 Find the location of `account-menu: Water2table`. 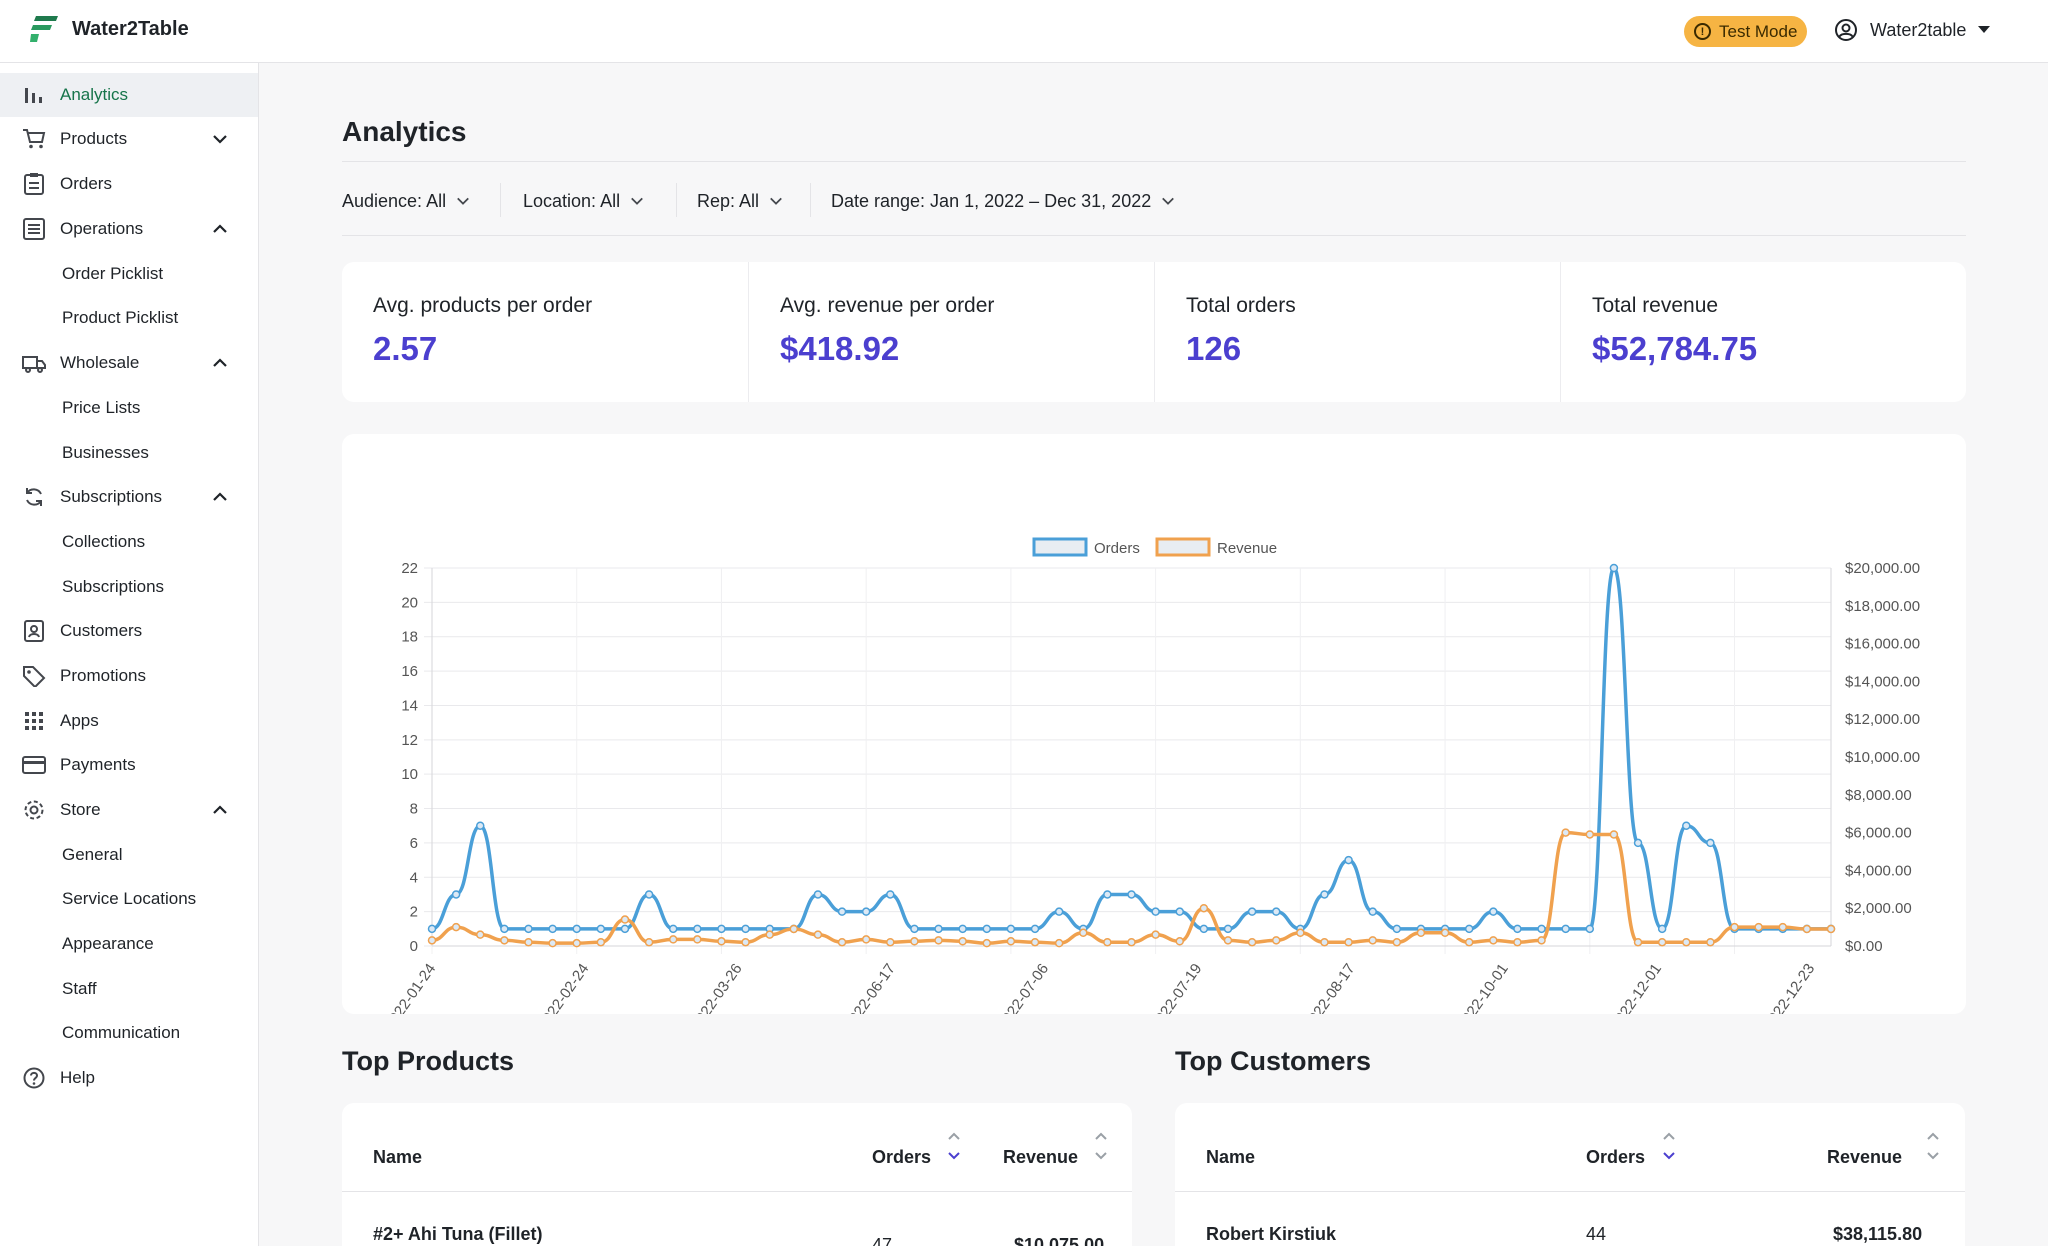

account-menu: Water2table is located at coordinates (1912, 30).